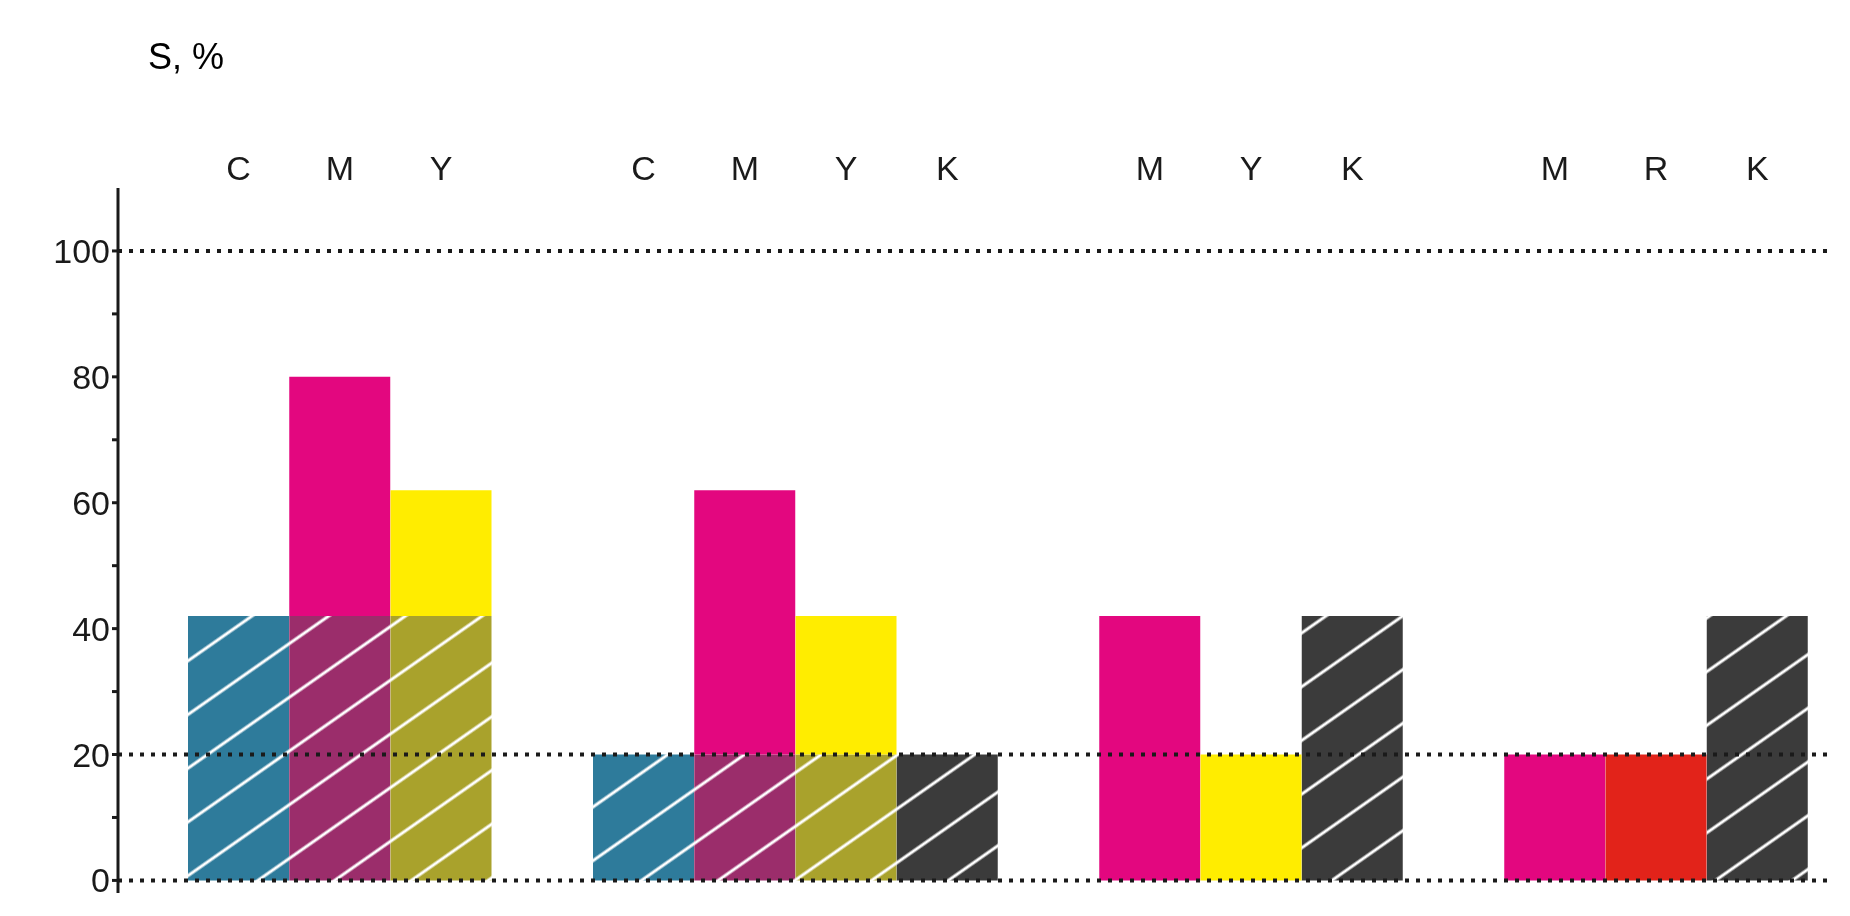 The image size is (1850, 916). Describe the element at coordinates (91, 628) in the screenshot. I see `y-tick-label: 40` at that location.